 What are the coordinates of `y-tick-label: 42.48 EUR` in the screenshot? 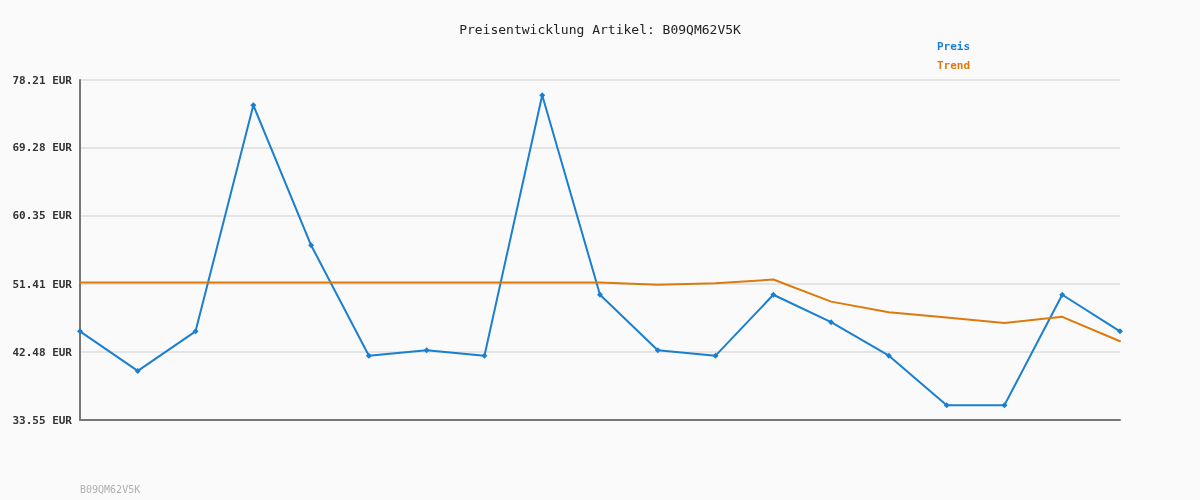 It's located at (42, 352).